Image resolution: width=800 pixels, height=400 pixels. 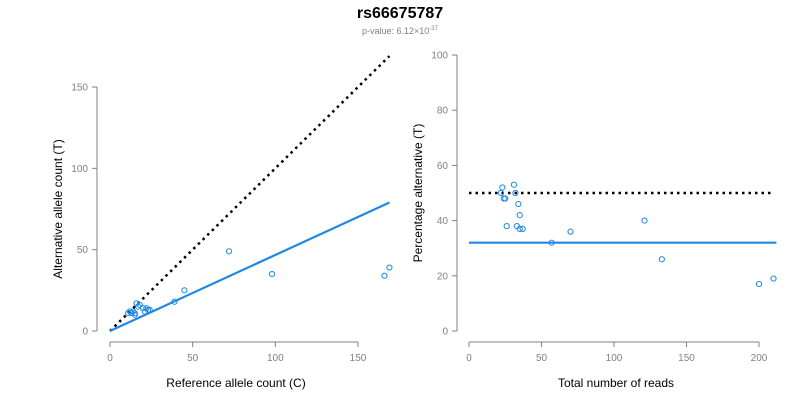 I want to click on x-axis-title: Total number of reads, so click(x=616, y=383).